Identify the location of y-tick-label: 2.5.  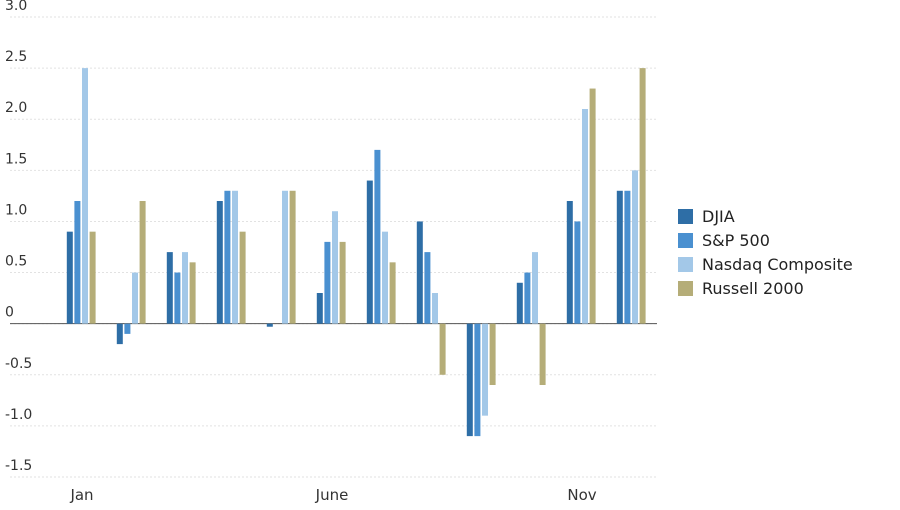
(16, 57).